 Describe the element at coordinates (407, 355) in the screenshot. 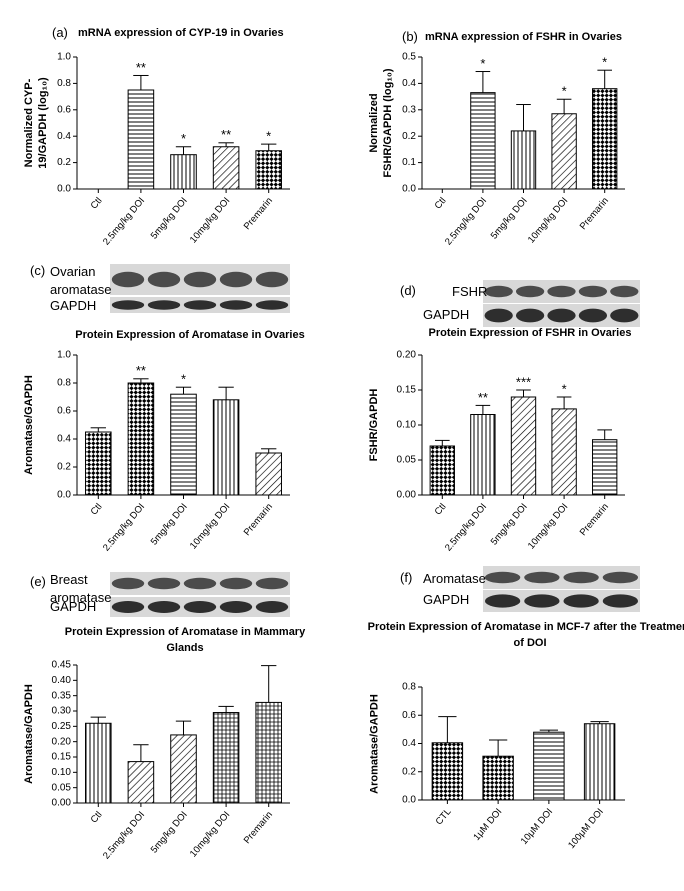

I see `y-tick-label: 0.20` at that location.